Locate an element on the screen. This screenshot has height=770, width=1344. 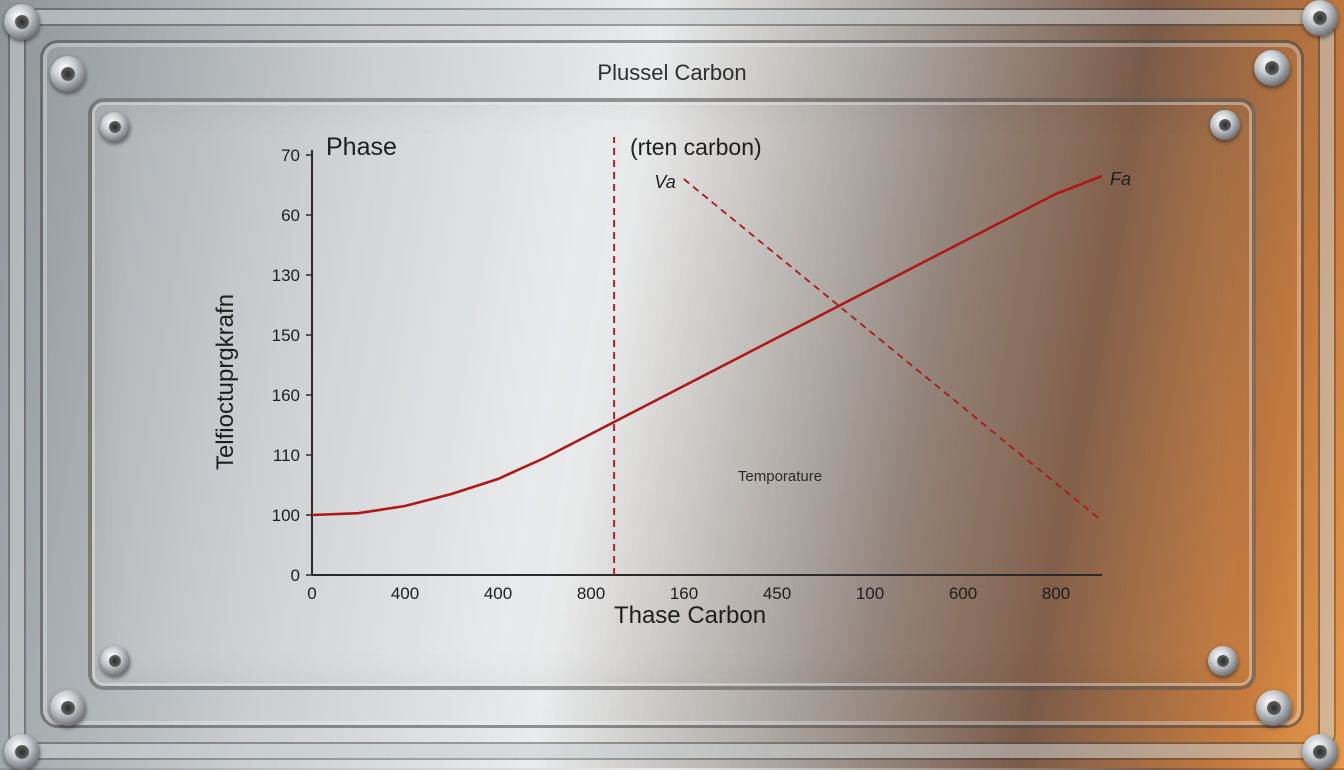
y-tick-label: 110 is located at coordinates (286, 455).